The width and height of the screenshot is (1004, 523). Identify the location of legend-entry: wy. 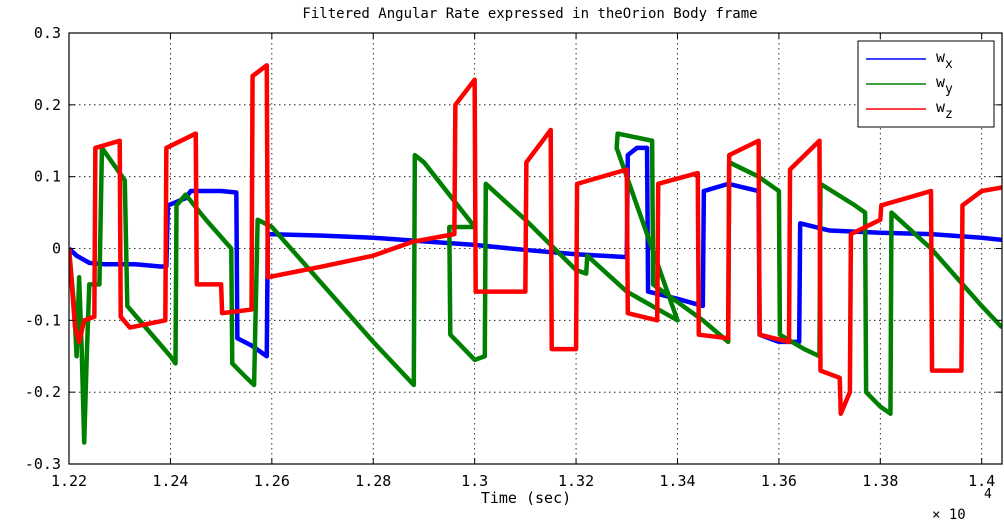
(909, 85).